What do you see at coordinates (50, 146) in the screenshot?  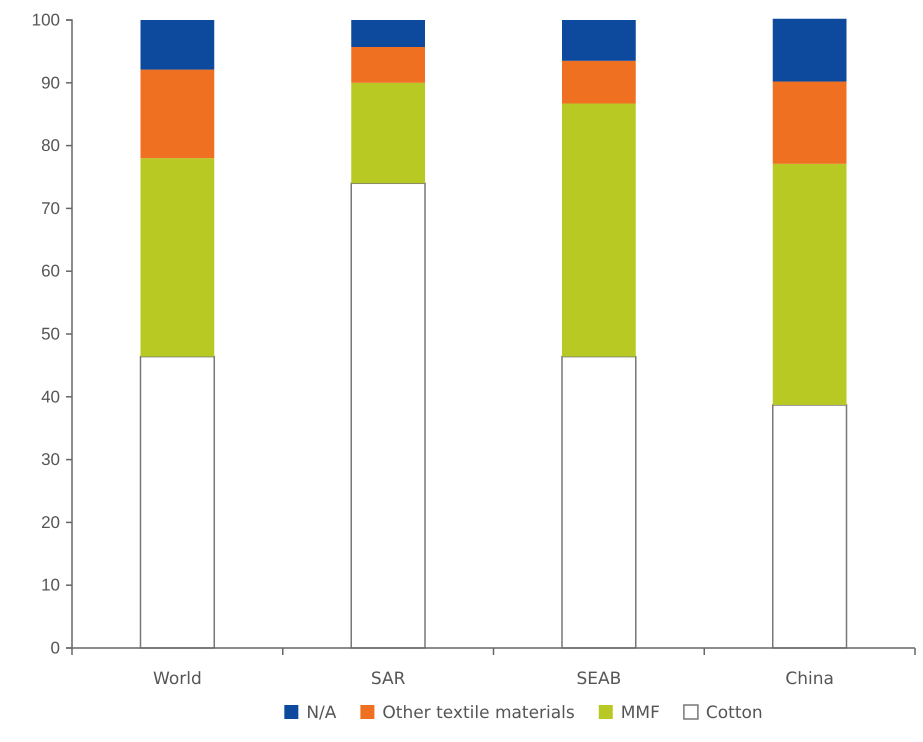 I see `y-tick-label: 80` at bounding box center [50, 146].